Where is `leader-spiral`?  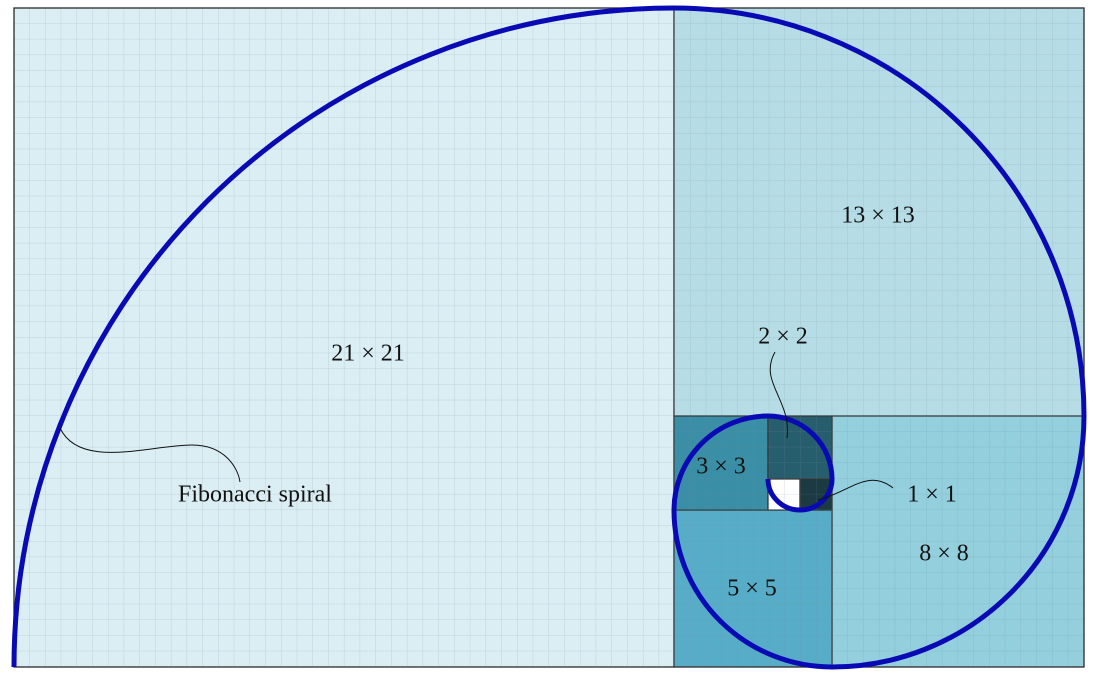 leader-spiral is located at coordinates (150, 455).